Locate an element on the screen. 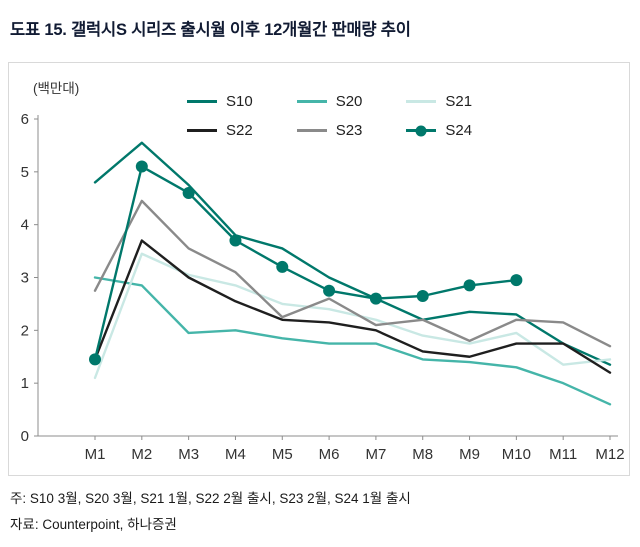  svg-text: M7 is located at coordinates (375, 454).